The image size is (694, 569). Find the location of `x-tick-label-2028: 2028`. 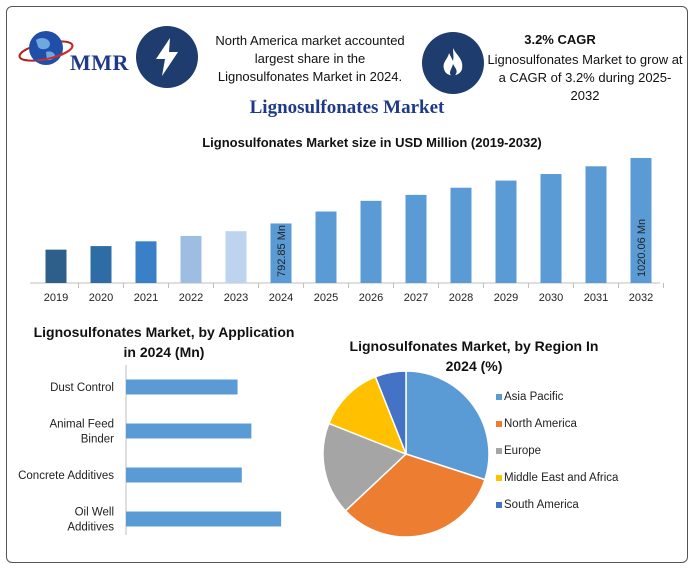

x-tick-label-2028: 2028 is located at coordinates (461, 298).